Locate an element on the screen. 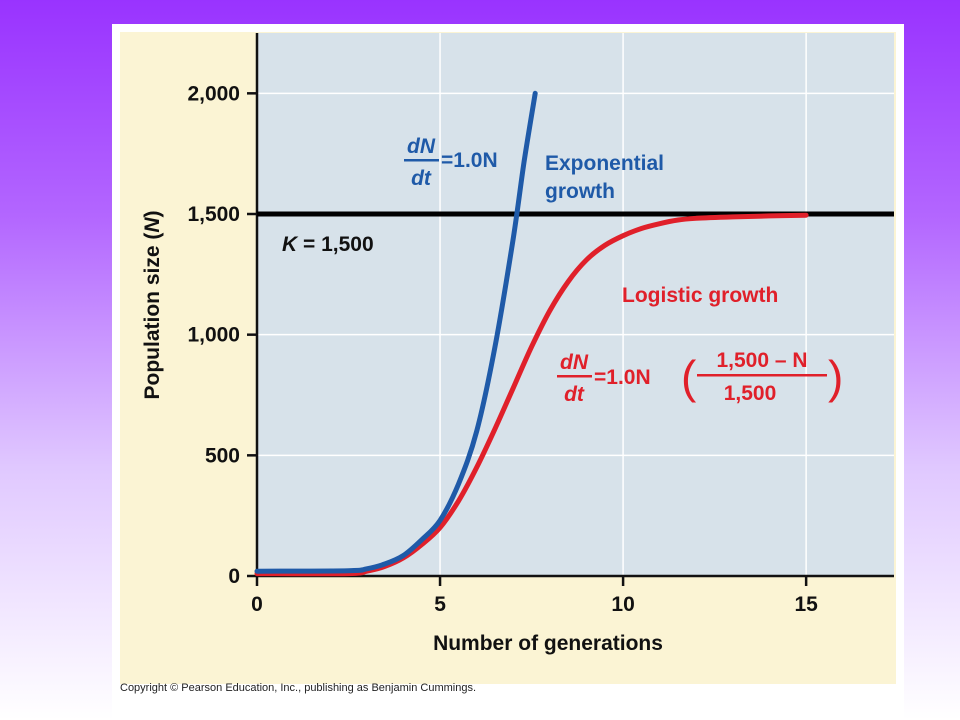 The width and height of the screenshot is (960, 720). exp-eq-rhs: =1.0N is located at coordinates (469, 160).